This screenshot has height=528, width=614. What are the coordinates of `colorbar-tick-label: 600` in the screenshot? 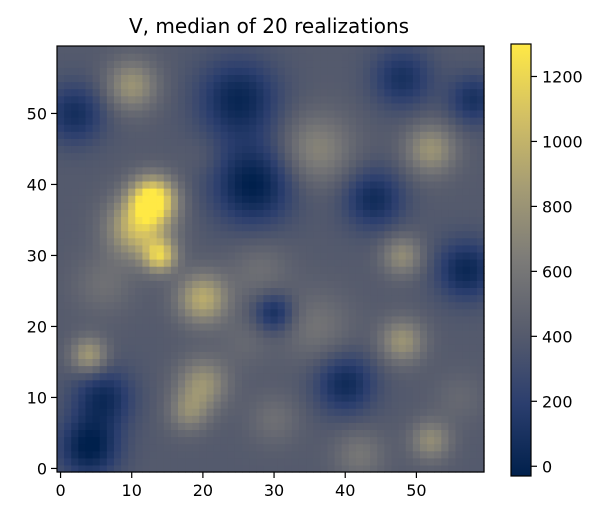 It's located at (557, 271).